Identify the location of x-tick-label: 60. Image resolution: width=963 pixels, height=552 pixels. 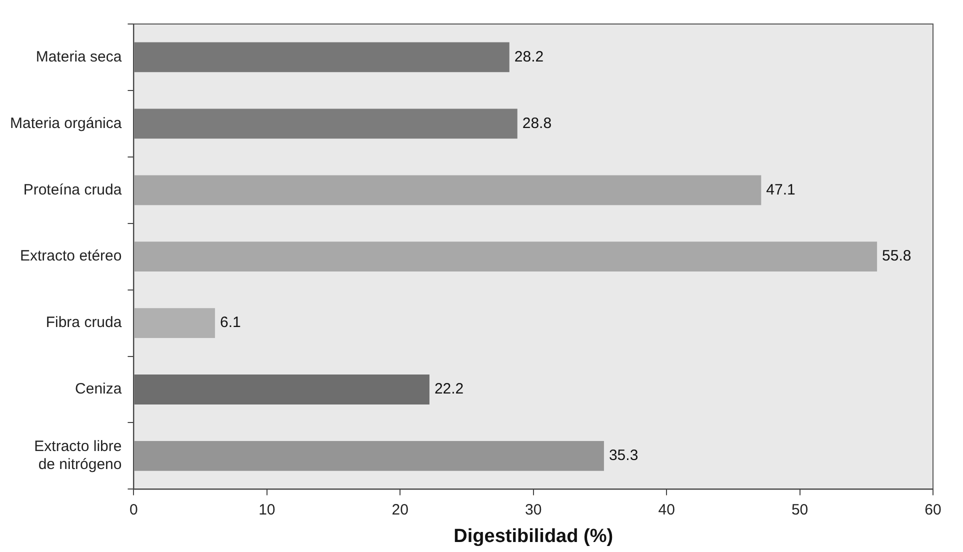
(933, 509).